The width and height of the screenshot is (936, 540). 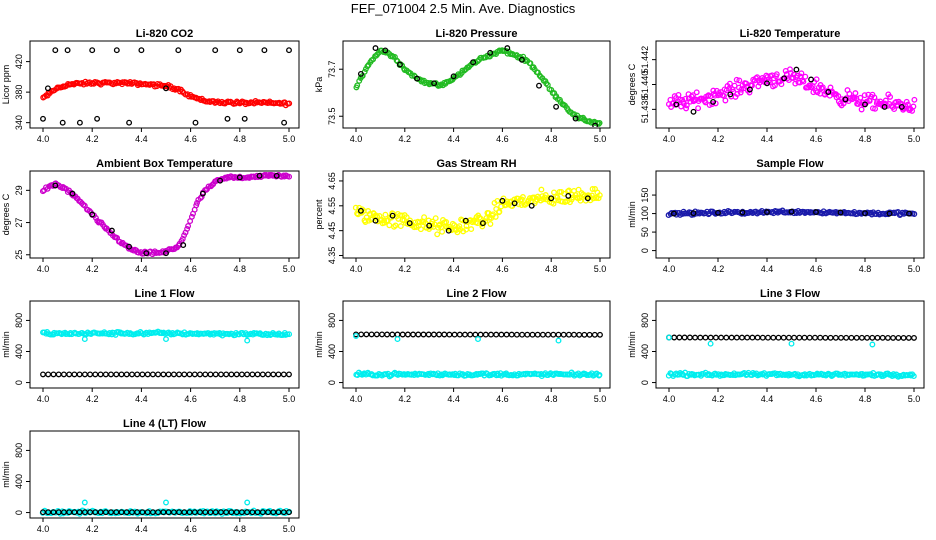 I want to click on data-points, so click(x=791, y=90).